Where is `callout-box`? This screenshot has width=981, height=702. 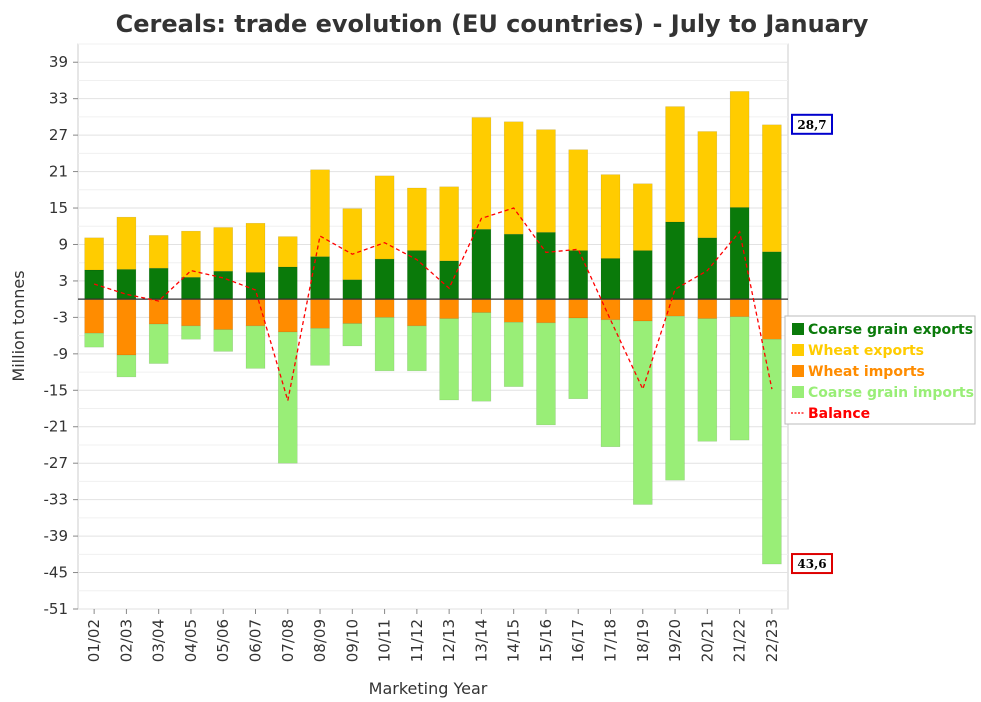
callout-box is located at coordinates (812, 124).